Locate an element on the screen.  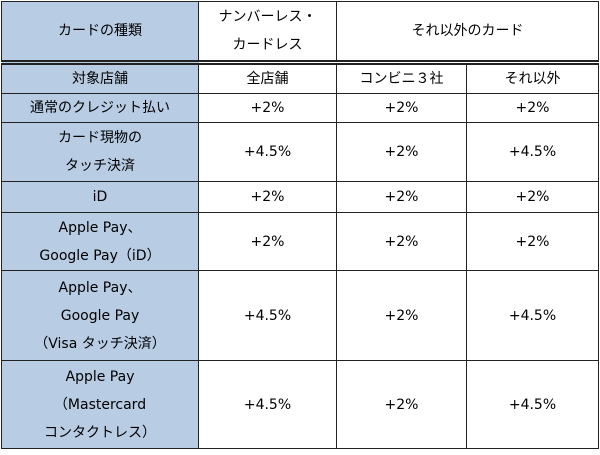
cell-line: ナンバーレス・ is located at coordinates (267, 17).